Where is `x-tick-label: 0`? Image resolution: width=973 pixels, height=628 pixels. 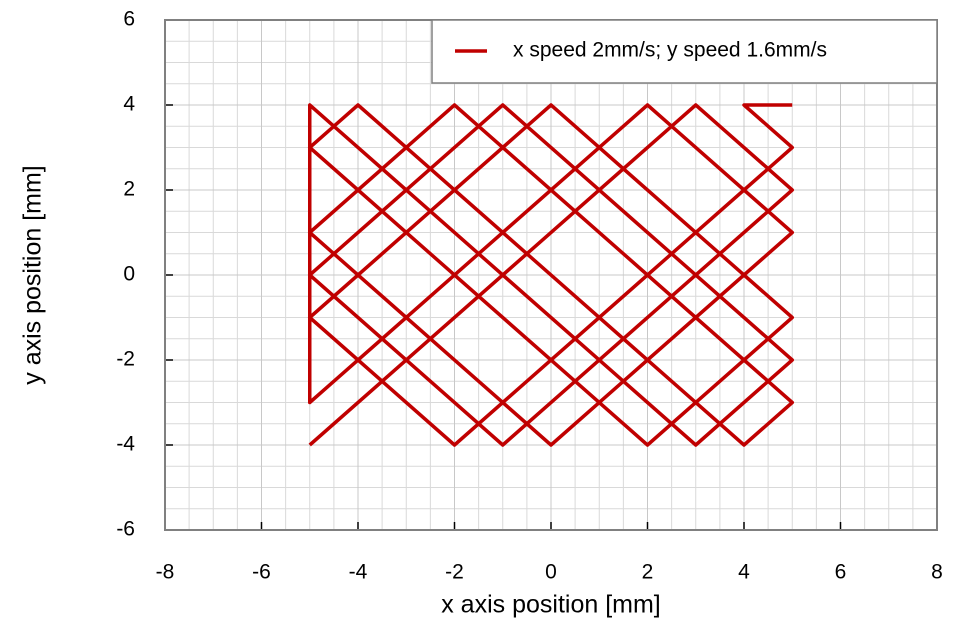 x-tick-label: 0 is located at coordinates (551, 572).